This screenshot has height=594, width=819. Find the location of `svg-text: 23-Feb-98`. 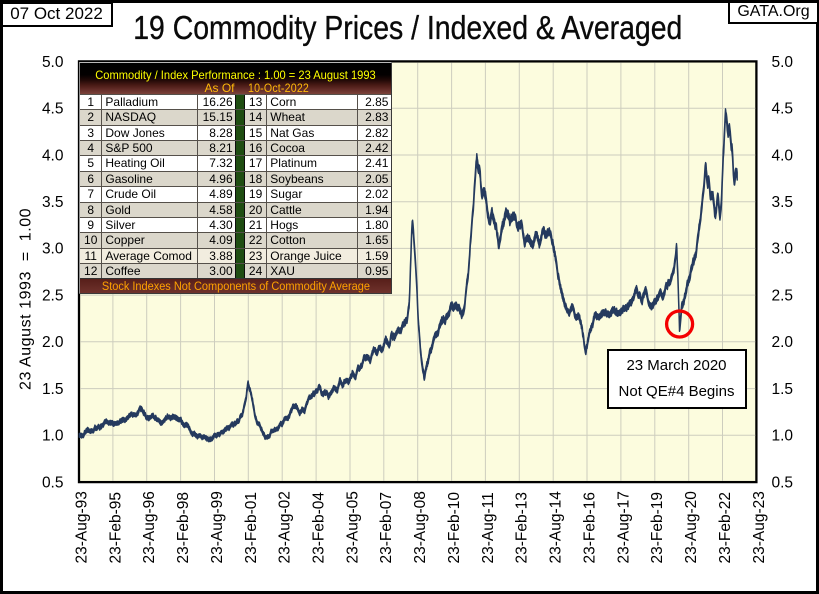

svg-text: 23-Feb-98 is located at coordinates (183, 528).